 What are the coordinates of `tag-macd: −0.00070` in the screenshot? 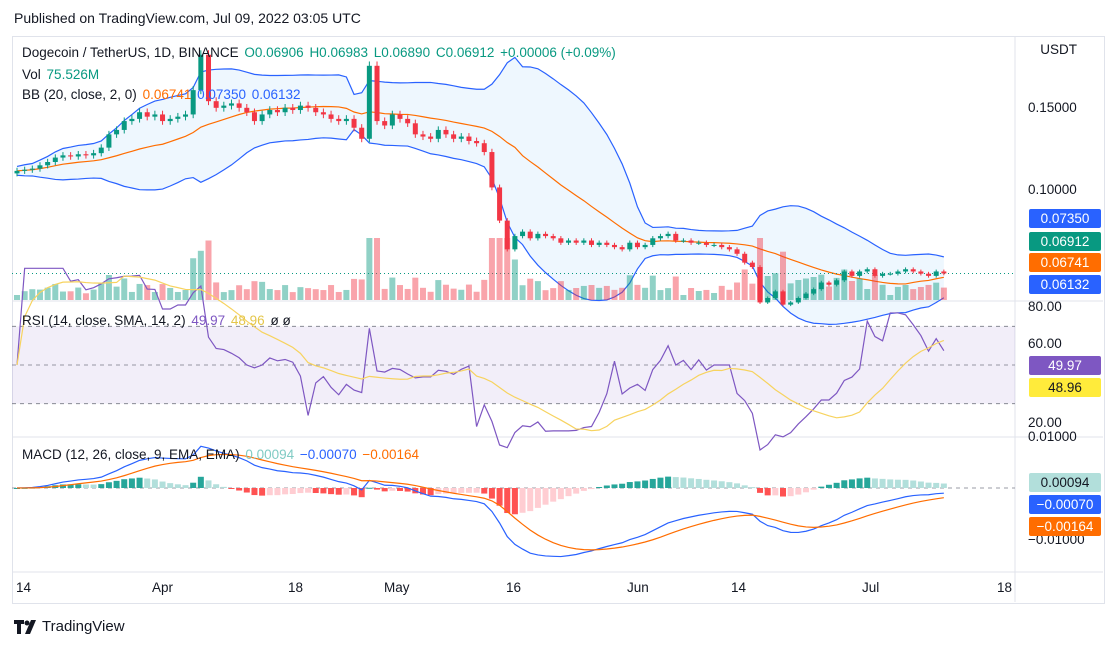 It's located at (1065, 504).